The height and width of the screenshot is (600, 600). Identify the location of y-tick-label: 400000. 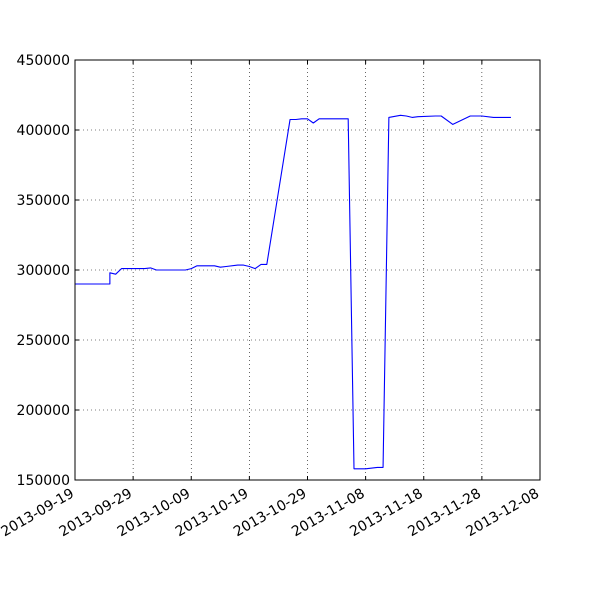
(43, 131).